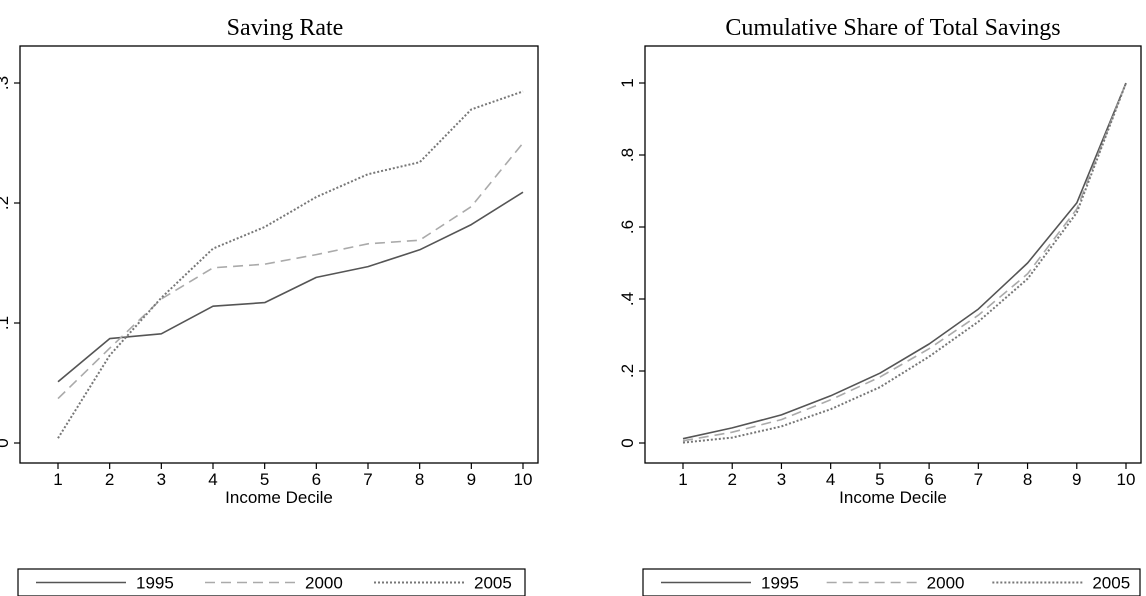 The height and width of the screenshot is (596, 1146). Describe the element at coordinates (471, 479) in the screenshot. I see `chart1-xtick-label-8: 9` at that location.